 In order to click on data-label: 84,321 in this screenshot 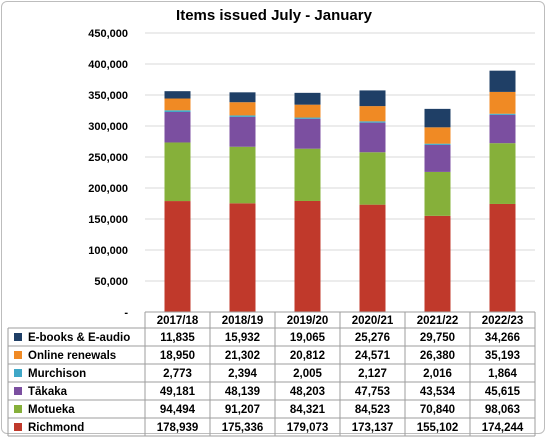, I will do `click(308, 410)`.